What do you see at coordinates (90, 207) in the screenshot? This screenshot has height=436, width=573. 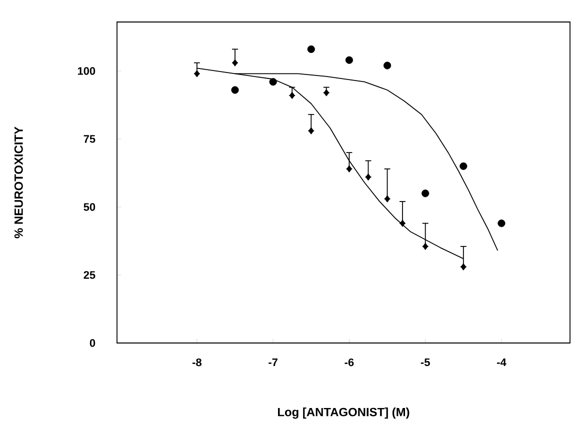 I see `y-tick-label: 50` at bounding box center [90, 207].